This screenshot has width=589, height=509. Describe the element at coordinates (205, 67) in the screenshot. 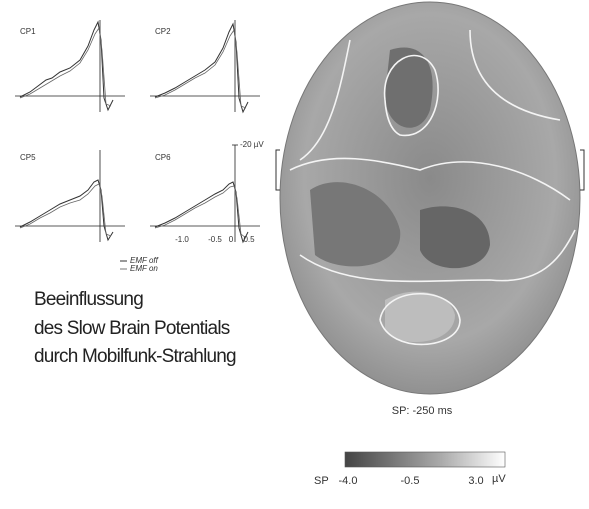

I see `panel-cp2: CP2` at that location.